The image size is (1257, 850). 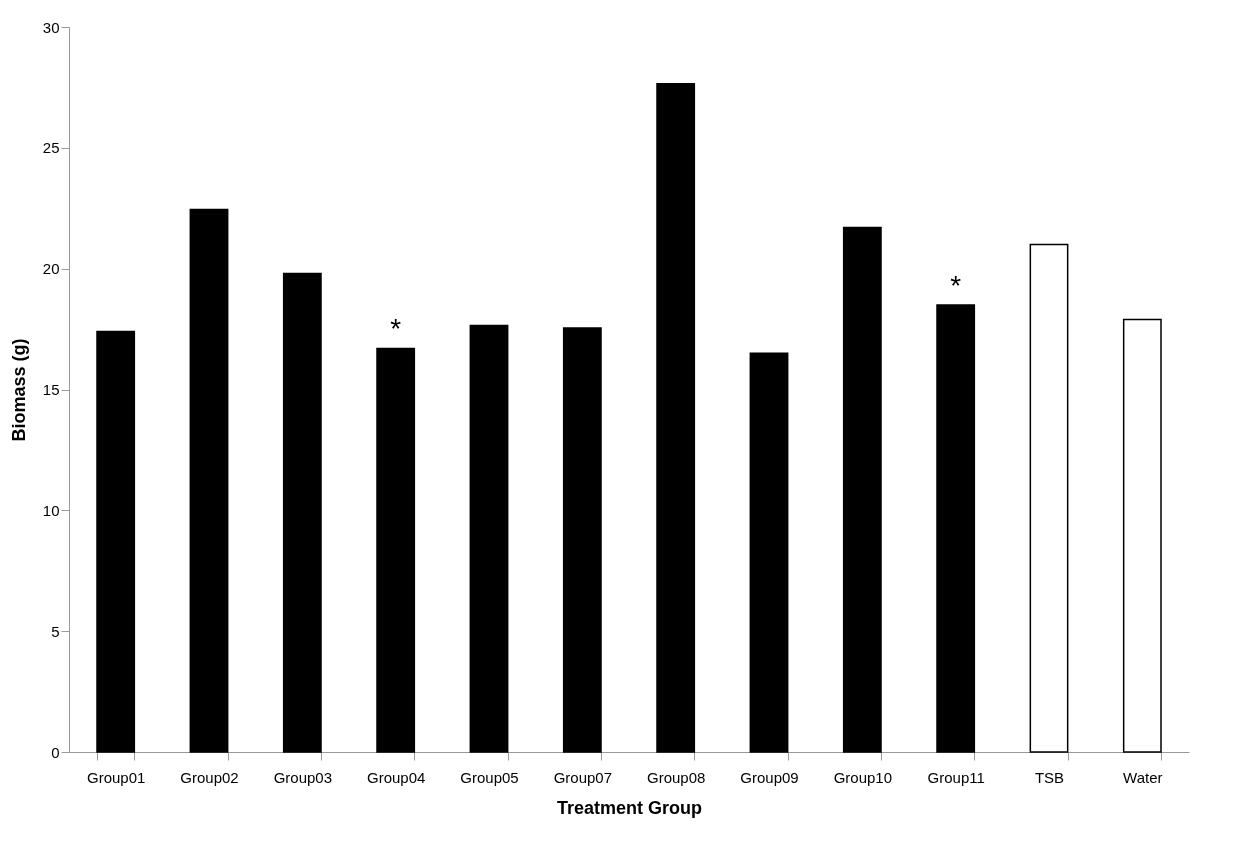 I want to click on y-tick-label: 0, so click(x=55, y=752).